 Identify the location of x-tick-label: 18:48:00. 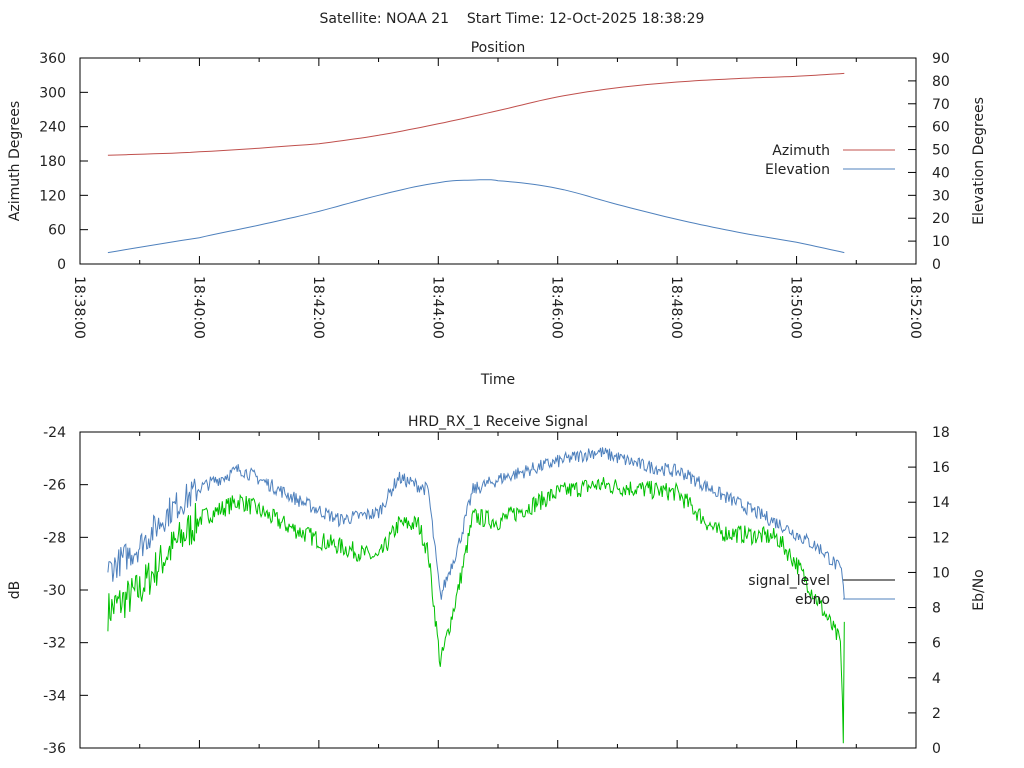
(676, 307).